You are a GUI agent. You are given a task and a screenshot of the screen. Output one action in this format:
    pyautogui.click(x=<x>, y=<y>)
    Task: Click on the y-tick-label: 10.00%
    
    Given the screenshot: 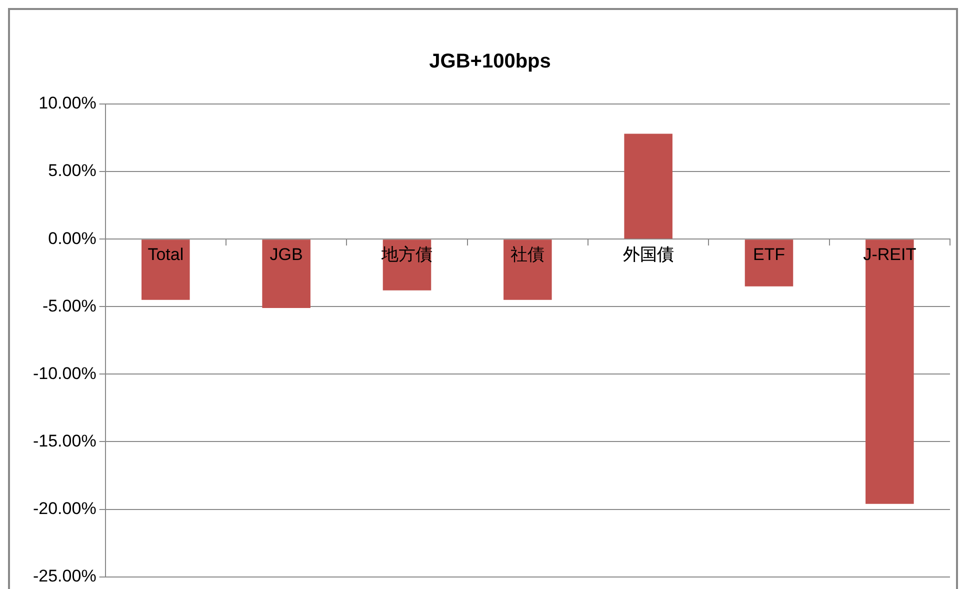 What is the action you would take?
    pyautogui.click(x=67, y=103)
    